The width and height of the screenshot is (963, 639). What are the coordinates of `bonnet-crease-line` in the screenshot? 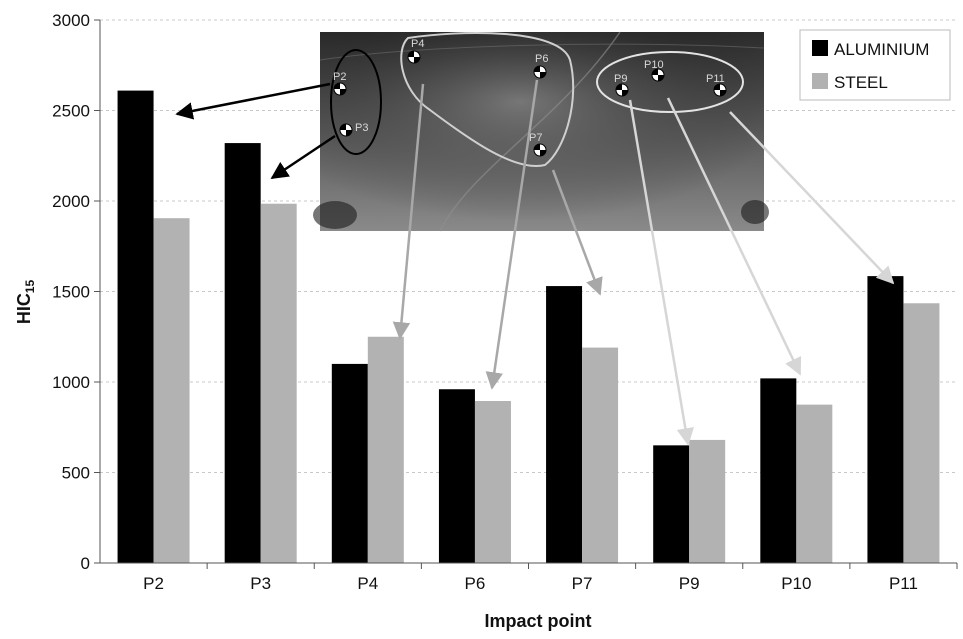 It's located at (530, 131).